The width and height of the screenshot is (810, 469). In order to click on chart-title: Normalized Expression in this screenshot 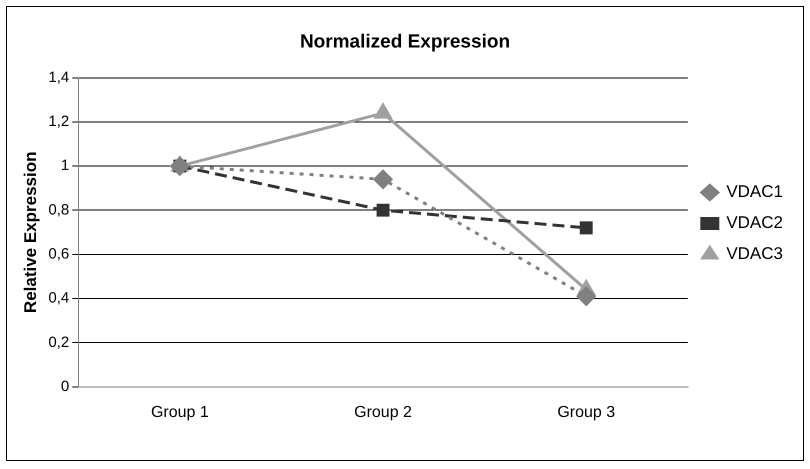, I will do `click(405, 42)`.